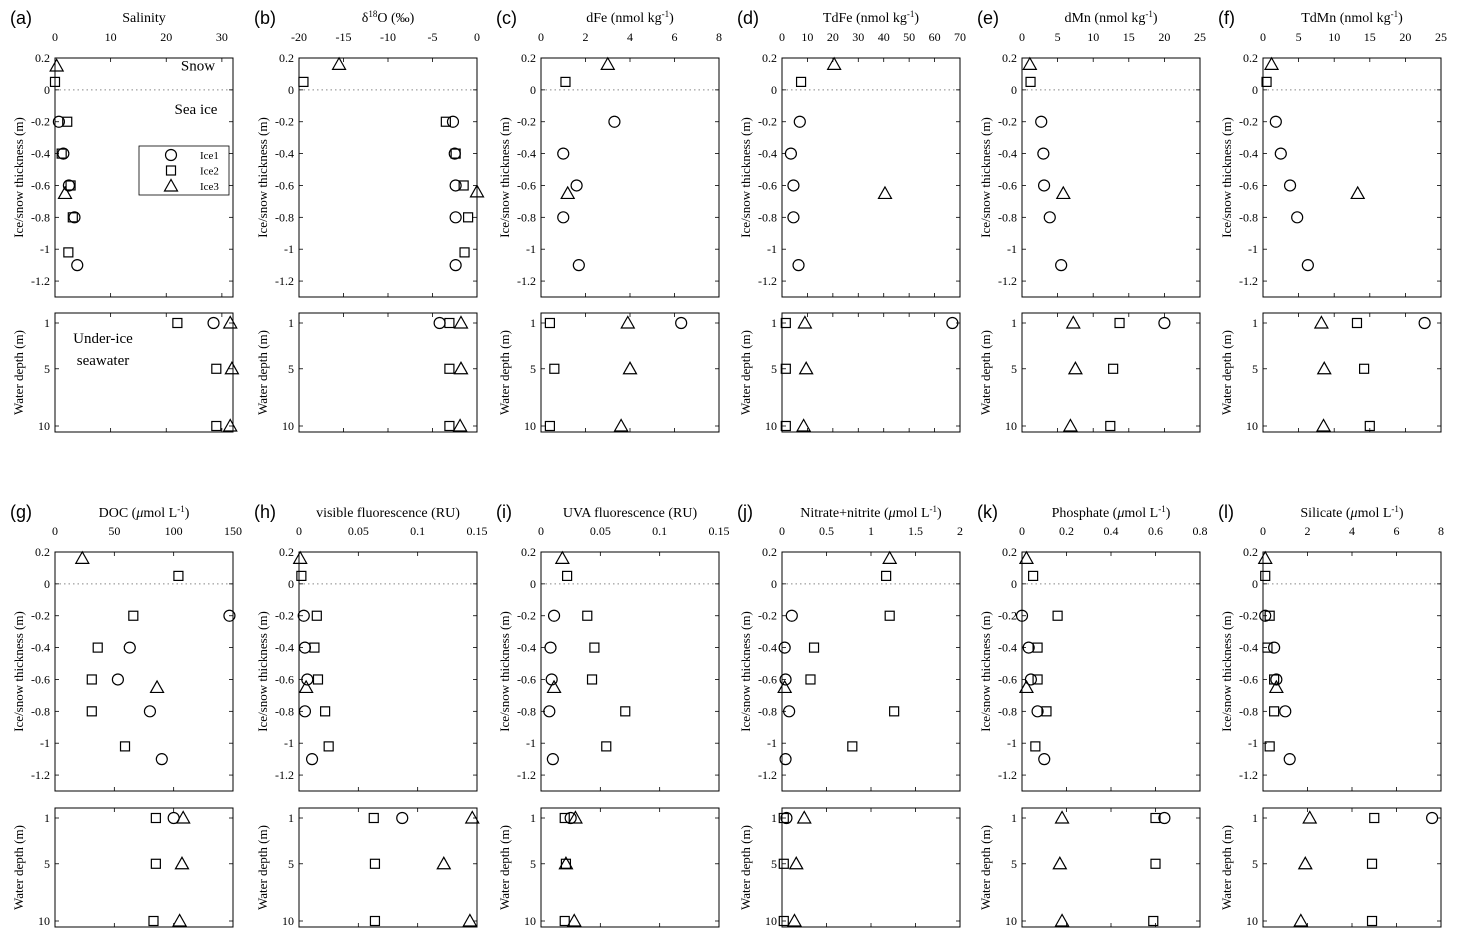 Image resolution: width=1463 pixels, height=938 pixels. Describe the element at coordinates (871, 372) in the screenshot. I see `water-axes-frame` at that location.